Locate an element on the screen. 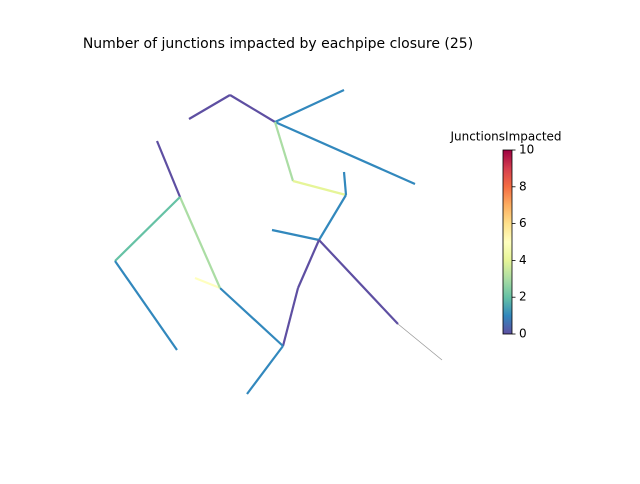 The width and height of the screenshot is (640, 484). colorbar-tick-label: 0 is located at coordinates (523, 334).